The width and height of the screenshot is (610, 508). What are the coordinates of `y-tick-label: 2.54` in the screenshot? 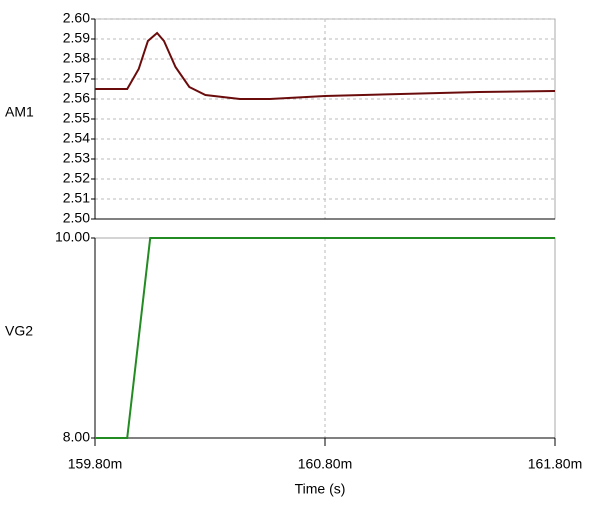 It's located at (76, 138).